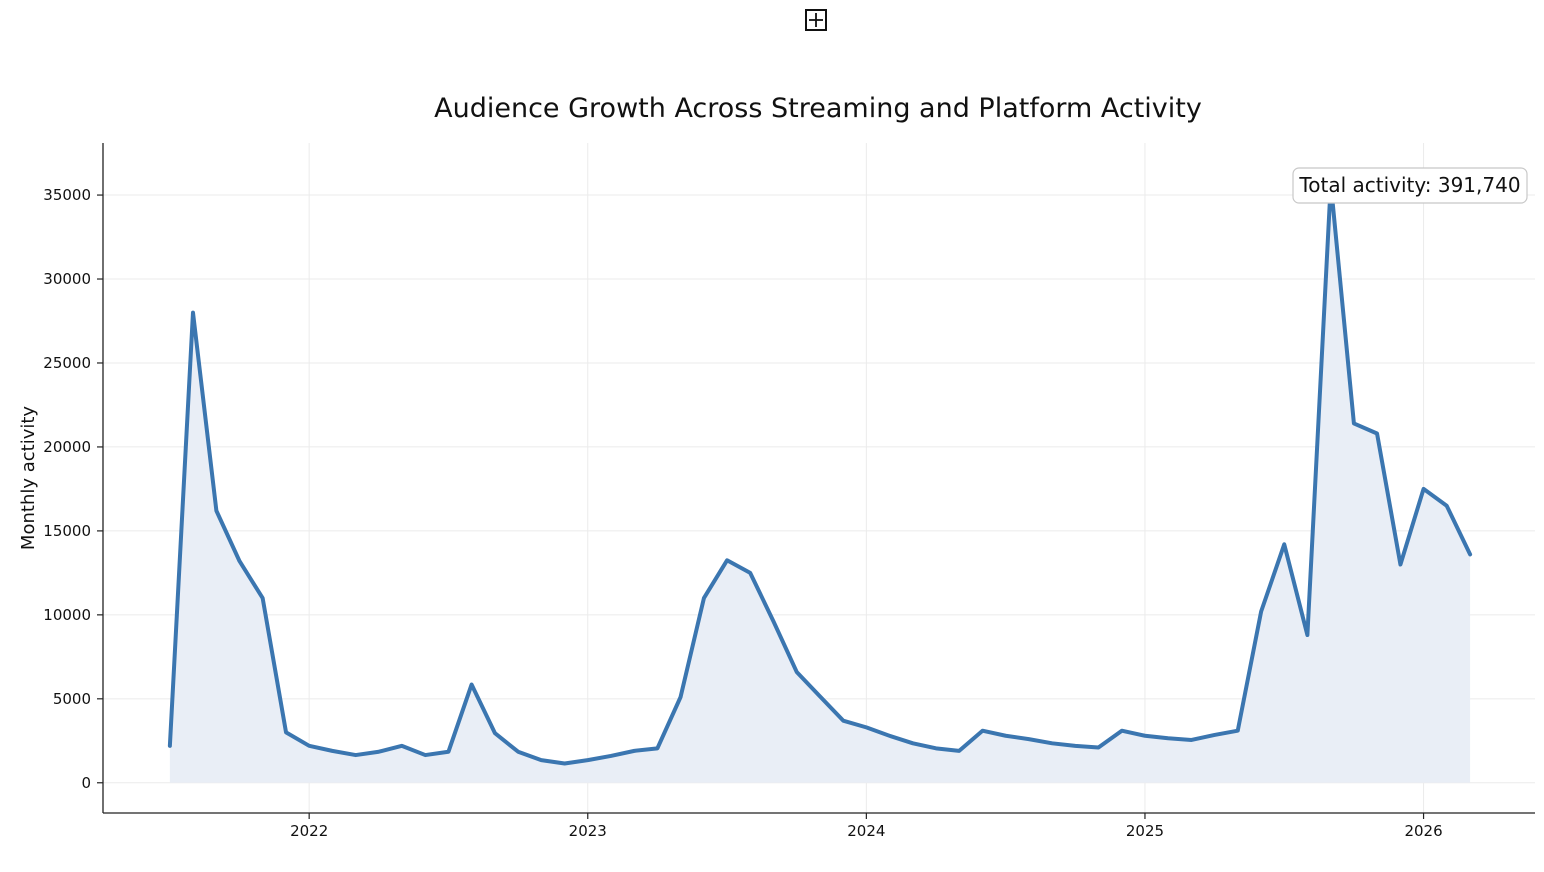 The image size is (1544, 872). I want to click on annotation-box, so click(1410, 185).